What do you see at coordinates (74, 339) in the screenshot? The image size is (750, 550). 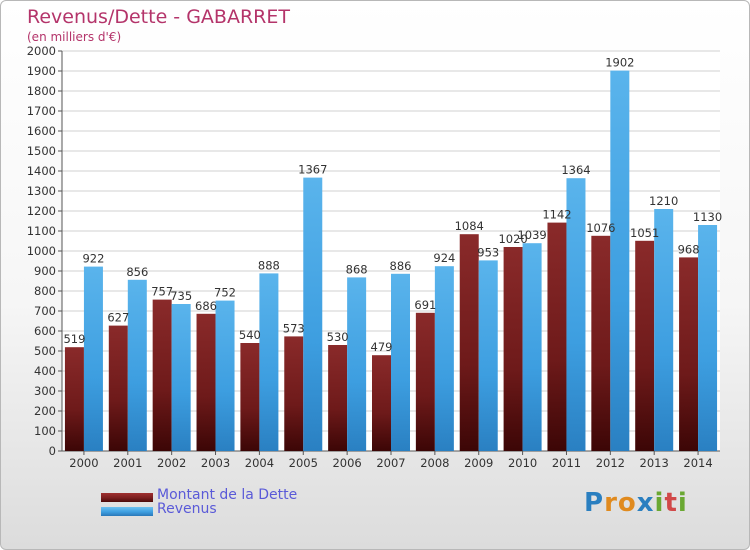 I see `data-label-dette: 519` at bounding box center [74, 339].